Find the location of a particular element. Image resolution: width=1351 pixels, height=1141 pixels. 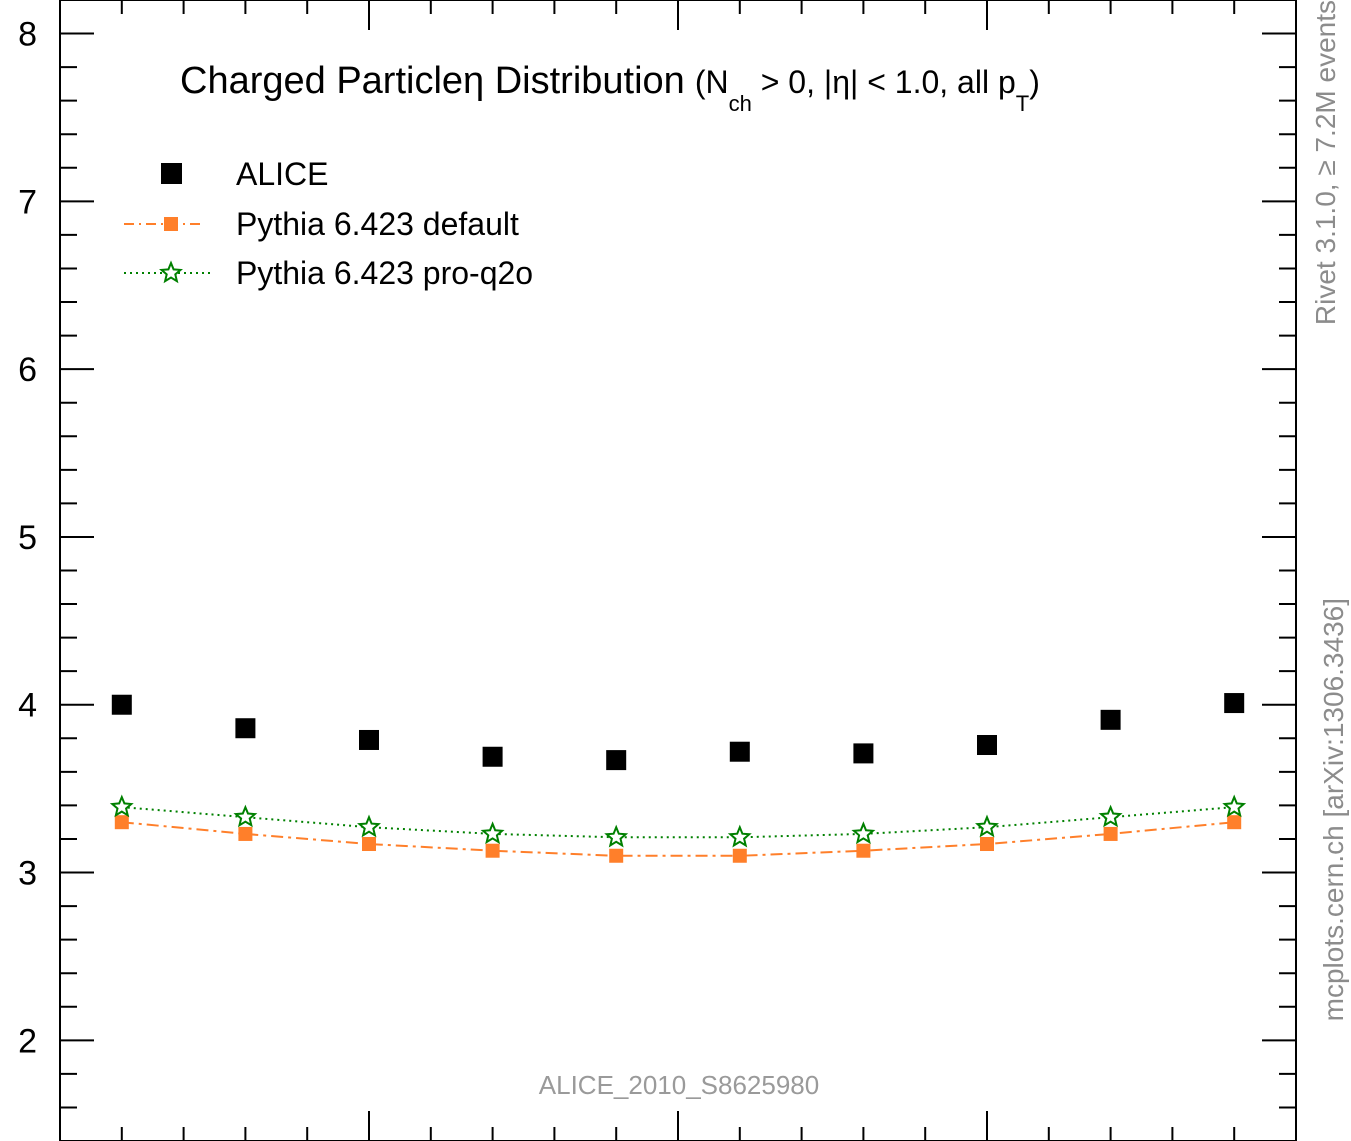

y-tick-label-5: 5 is located at coordinates (27, 538).